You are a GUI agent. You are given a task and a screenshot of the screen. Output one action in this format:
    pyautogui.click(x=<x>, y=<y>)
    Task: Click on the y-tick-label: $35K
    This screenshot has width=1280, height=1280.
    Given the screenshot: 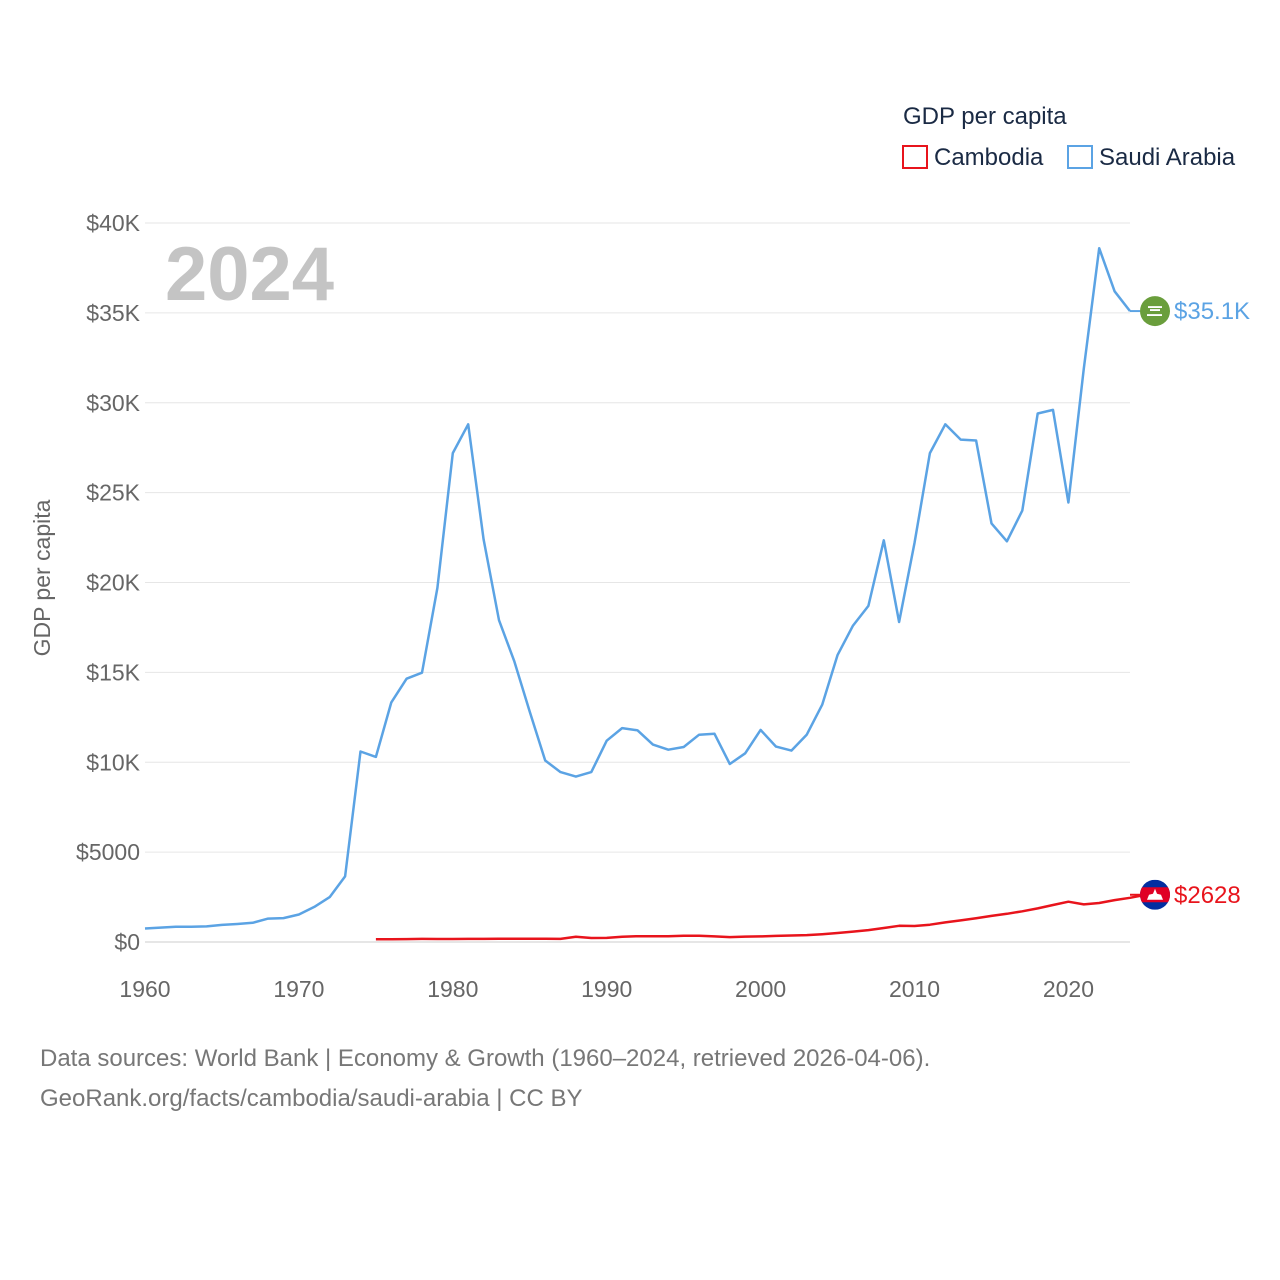 What is the action you would take?
    pyautogui.click(x=113, y=313)
    